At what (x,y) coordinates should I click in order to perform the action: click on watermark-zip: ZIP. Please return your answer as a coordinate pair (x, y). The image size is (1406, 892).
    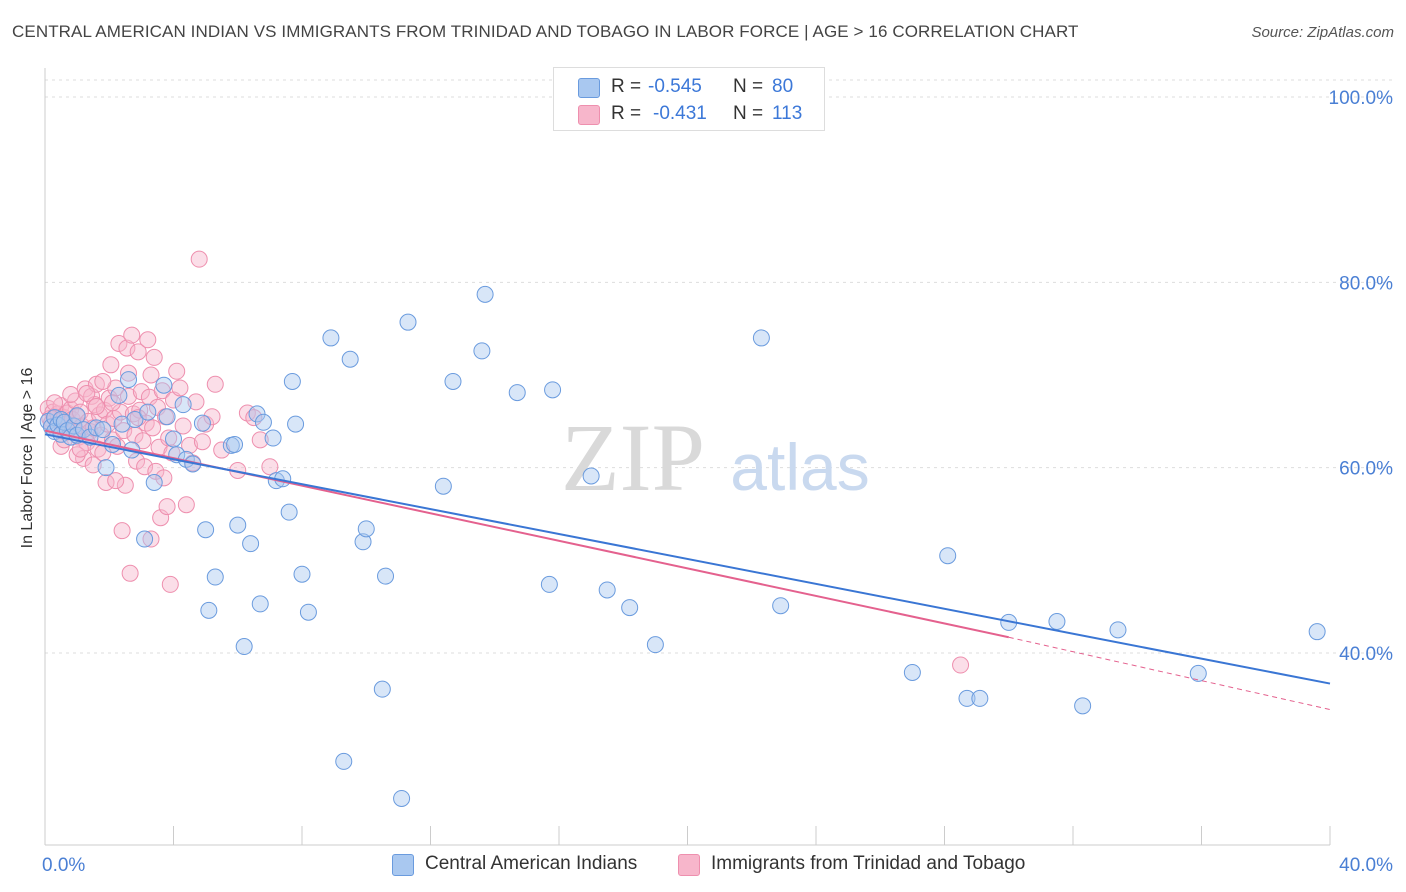
    Looking at the image, I should click on (633, 457).